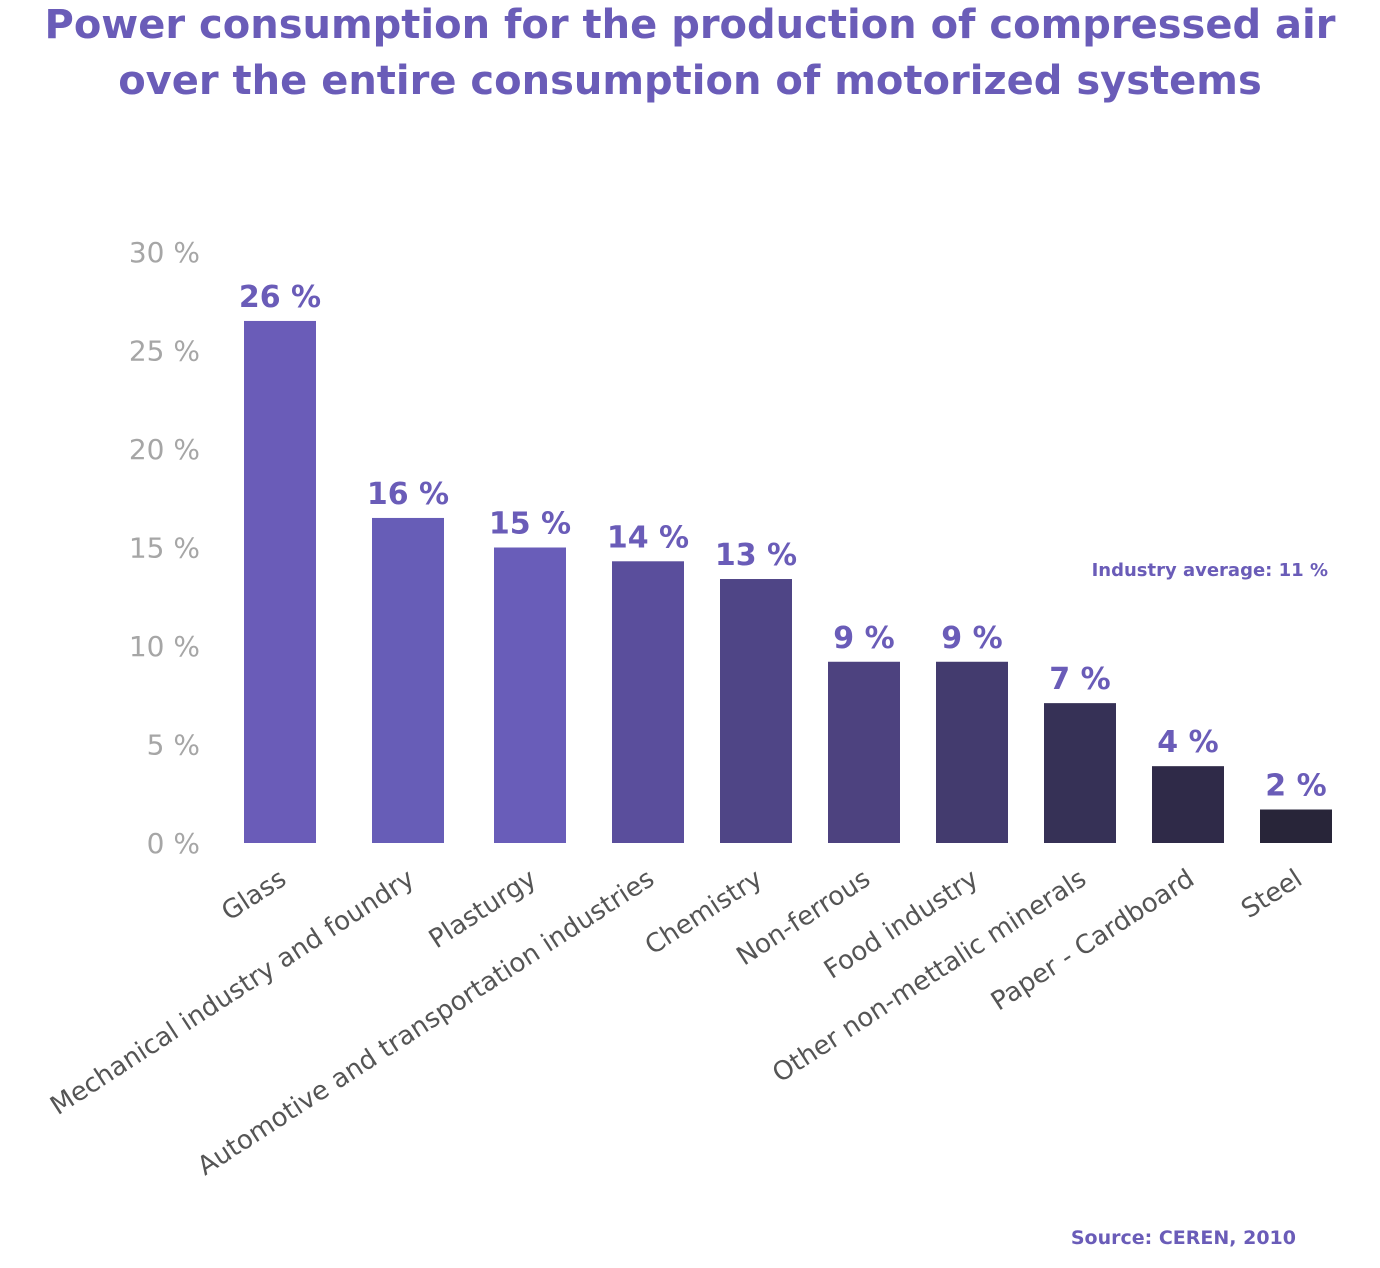 The width and height of the screenshot is (1380, 1268). Describe the element at coordinates (648, 537) in the screenshot. I see `bar-value-label: 14 %` at that location.